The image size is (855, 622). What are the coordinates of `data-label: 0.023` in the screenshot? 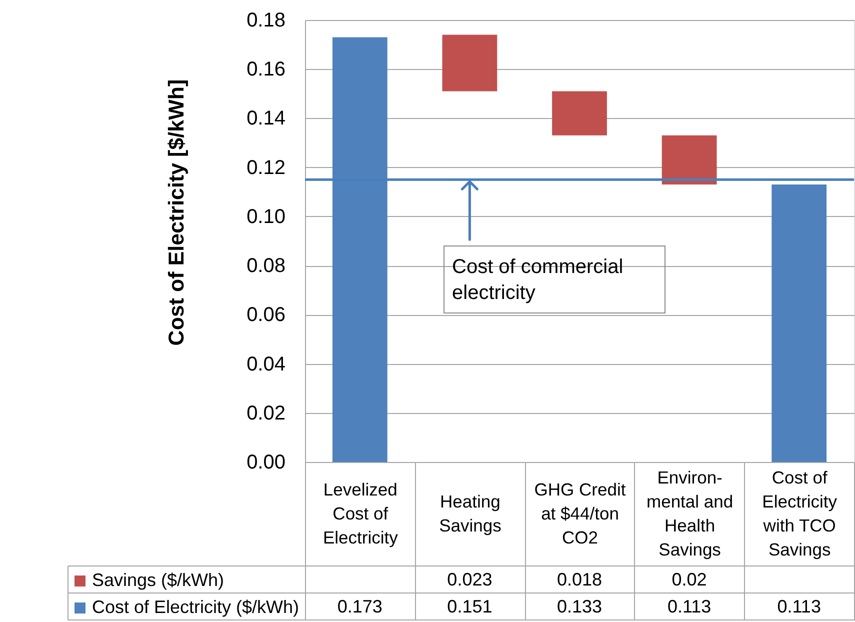 It's located at (469, 580).